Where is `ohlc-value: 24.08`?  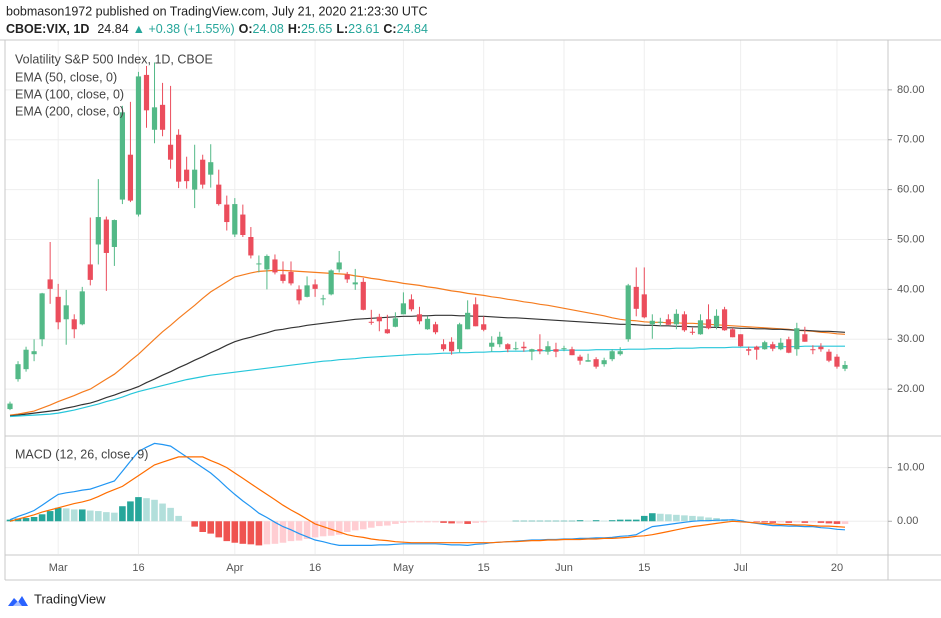 ohlc-value: 24.08 is located at coordinates (268, 29).